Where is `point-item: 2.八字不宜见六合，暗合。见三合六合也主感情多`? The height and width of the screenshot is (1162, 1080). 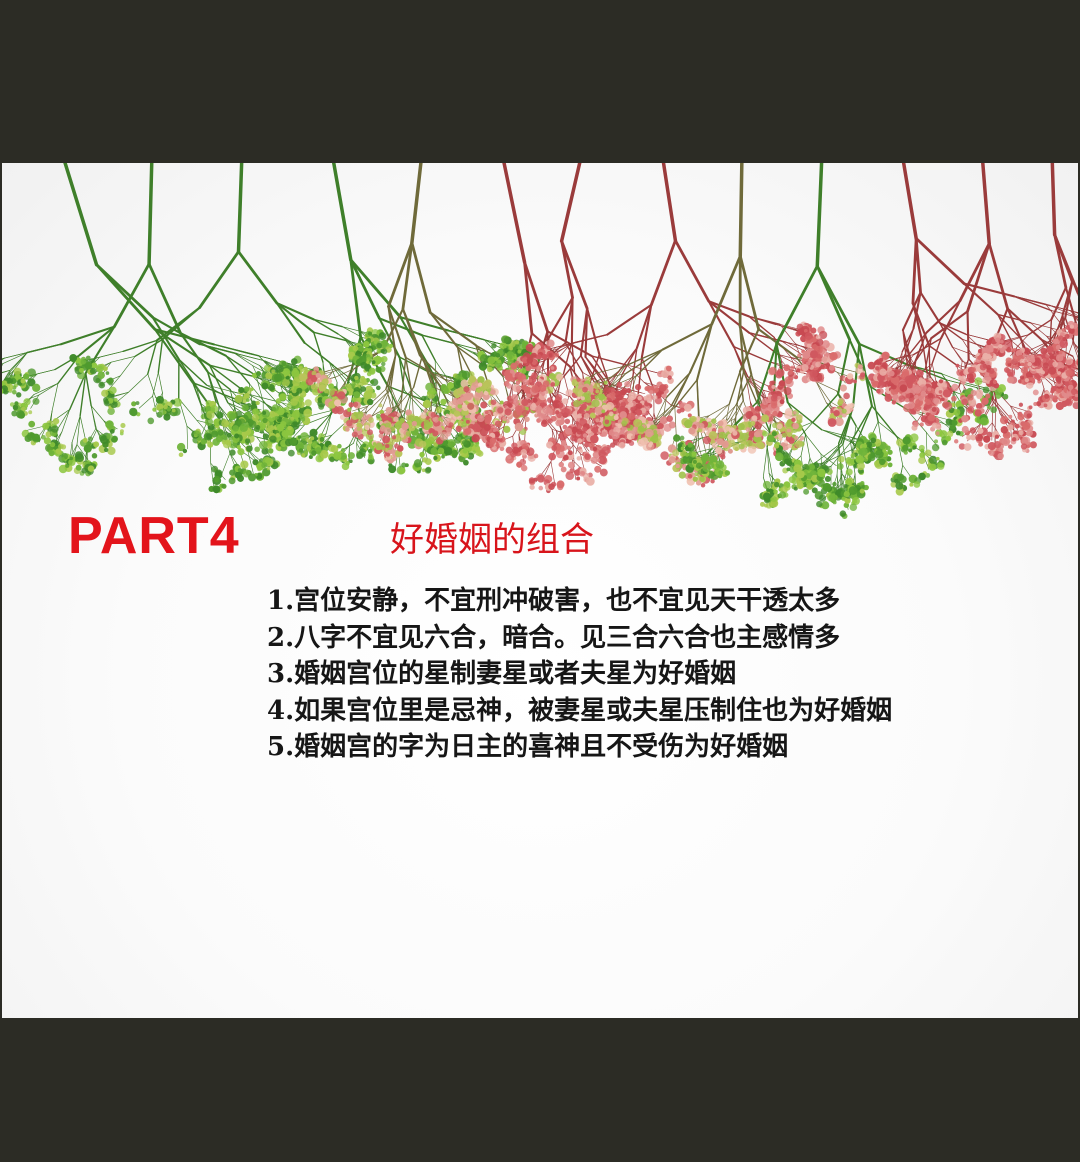 point-item: 2.八字不宜见六合，暗合。见三合六合也主感情多 is located at coordinates (554, 637).